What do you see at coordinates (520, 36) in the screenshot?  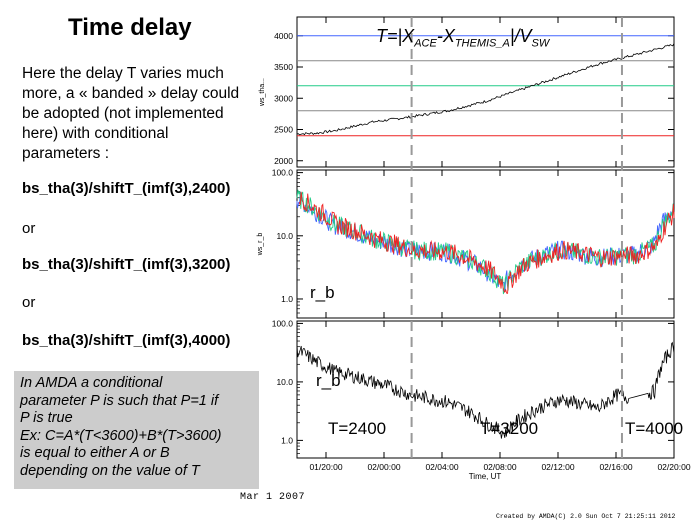 I see `formula-div: |/V` at bounding box center [520, 36].